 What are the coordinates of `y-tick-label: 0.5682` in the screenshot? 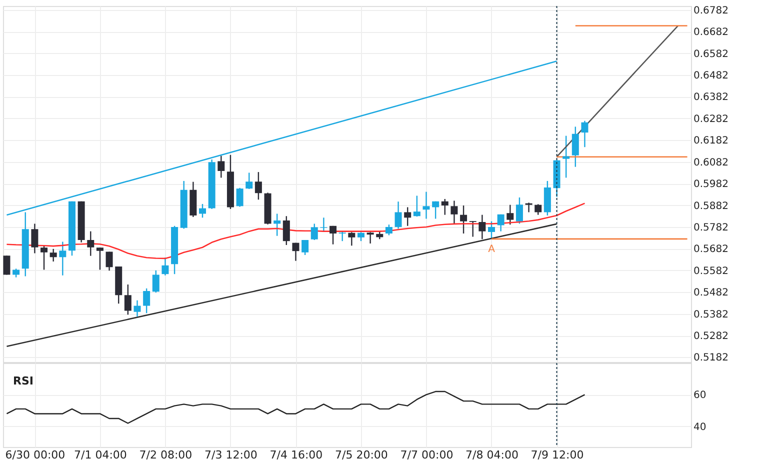 It's located at (711, 250).